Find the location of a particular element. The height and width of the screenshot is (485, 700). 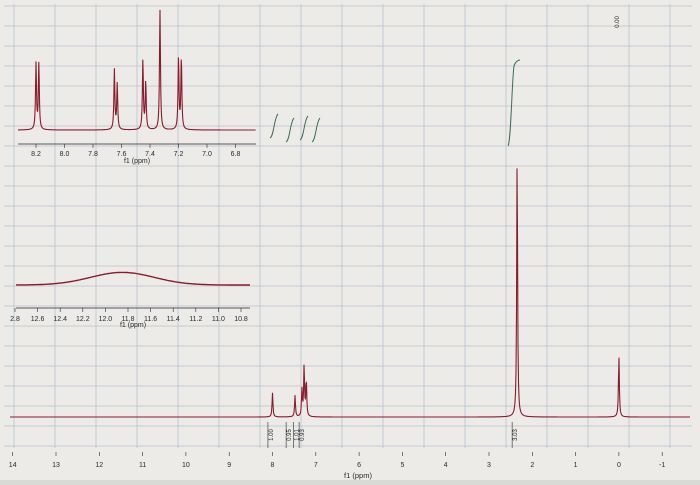

integral-labels: 1.00 0.95 1.01 0.93 3.03 is located at coordinates (393, 435).